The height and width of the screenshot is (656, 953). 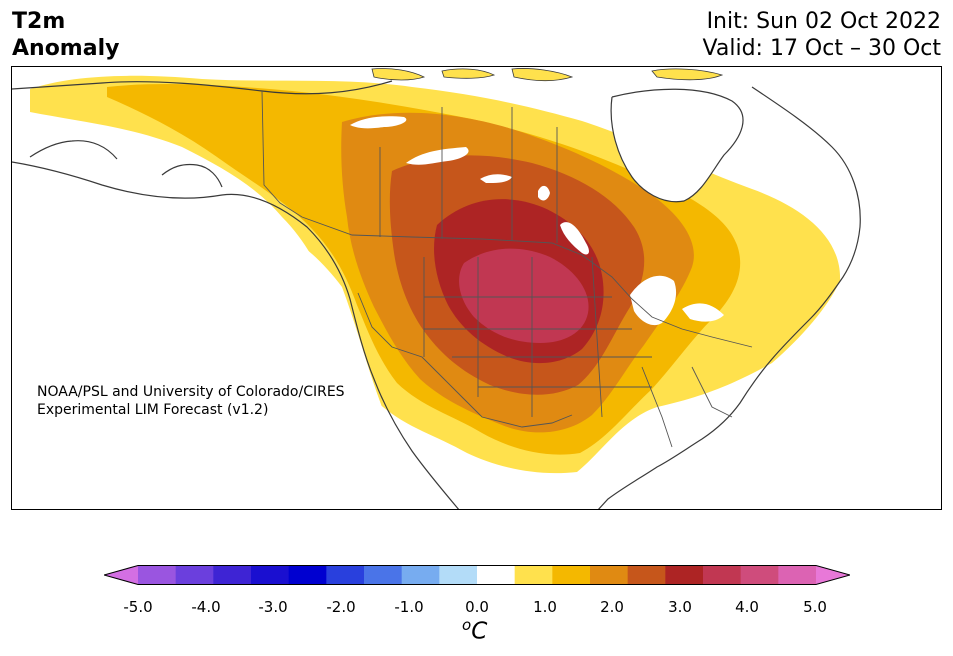 What do you see at coordinates (815, 607) in the screenshot?
I see `tick-label: 5.0` at bounding box center [815, 607].